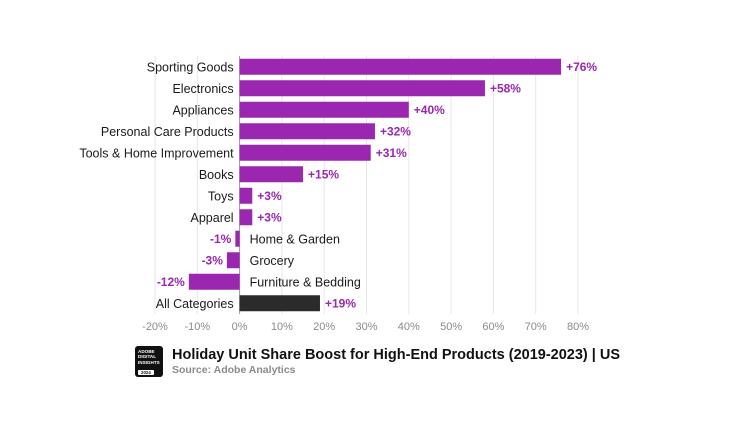  I want to click on logo-line-3: INSIGHTS, so click(149, 362).